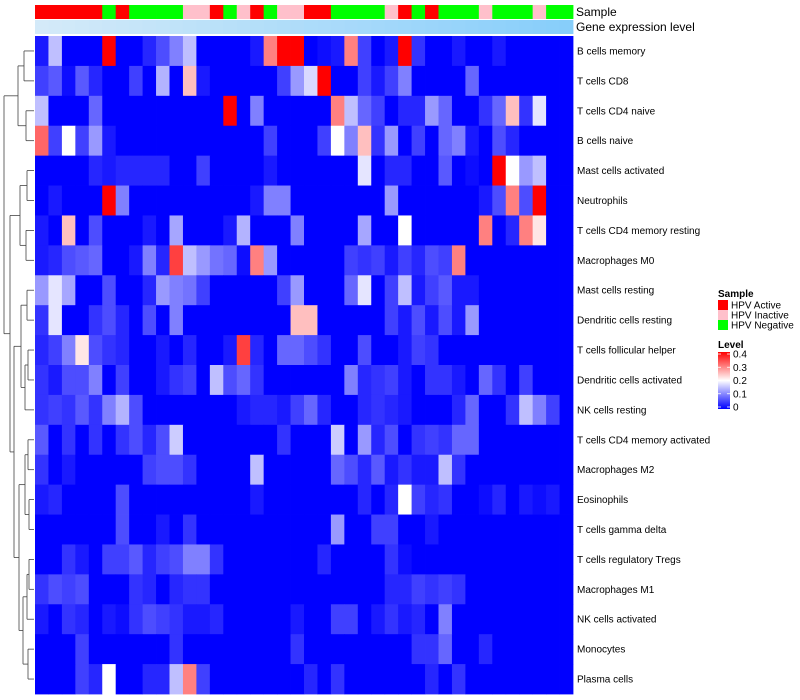  What do you see at coordinates (620, 171) in the screenshot?
I see `row-label: Mast cells activated` at bounding box center [620, 171].